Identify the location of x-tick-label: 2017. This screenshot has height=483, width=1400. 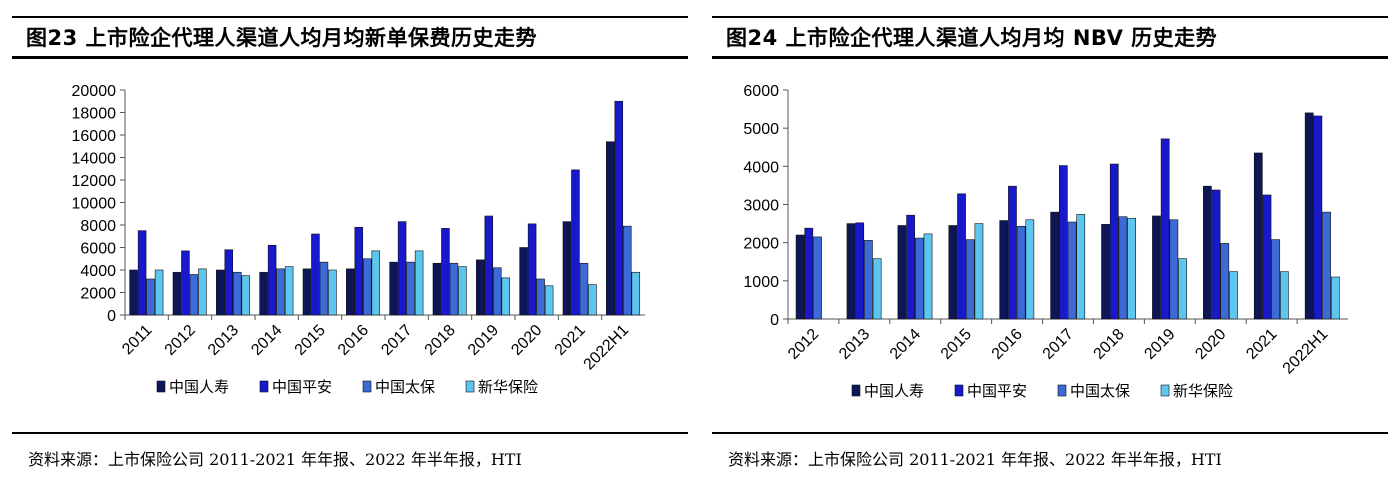
(396, 340).